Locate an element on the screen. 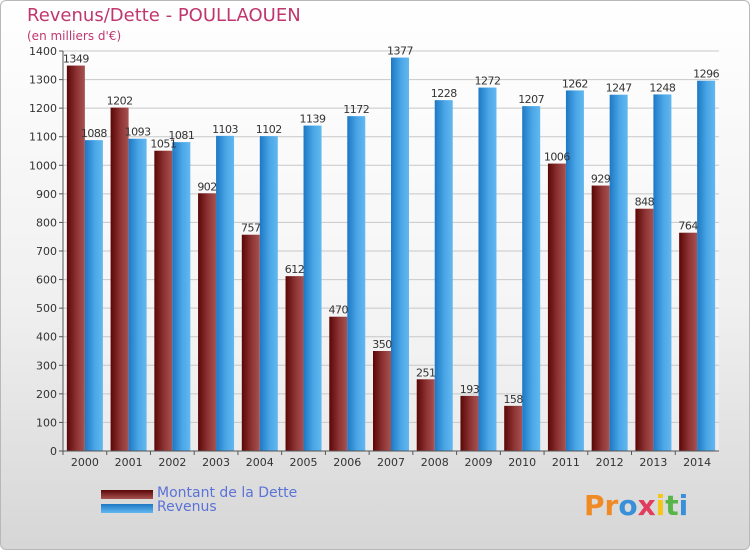  proxiti-logo: Proxiti is located at coordinates (636, 505).